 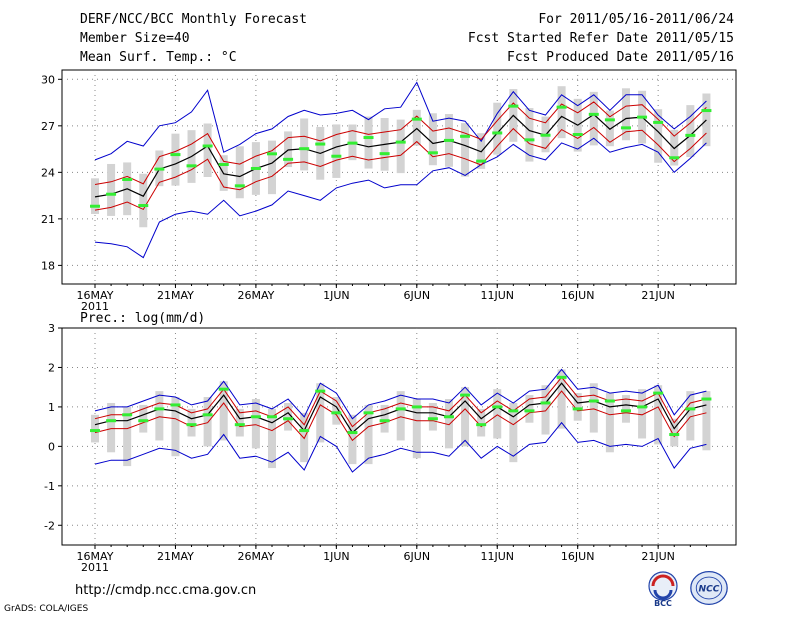 I want to click on min-envelope-line, so click(x=400, y=447).